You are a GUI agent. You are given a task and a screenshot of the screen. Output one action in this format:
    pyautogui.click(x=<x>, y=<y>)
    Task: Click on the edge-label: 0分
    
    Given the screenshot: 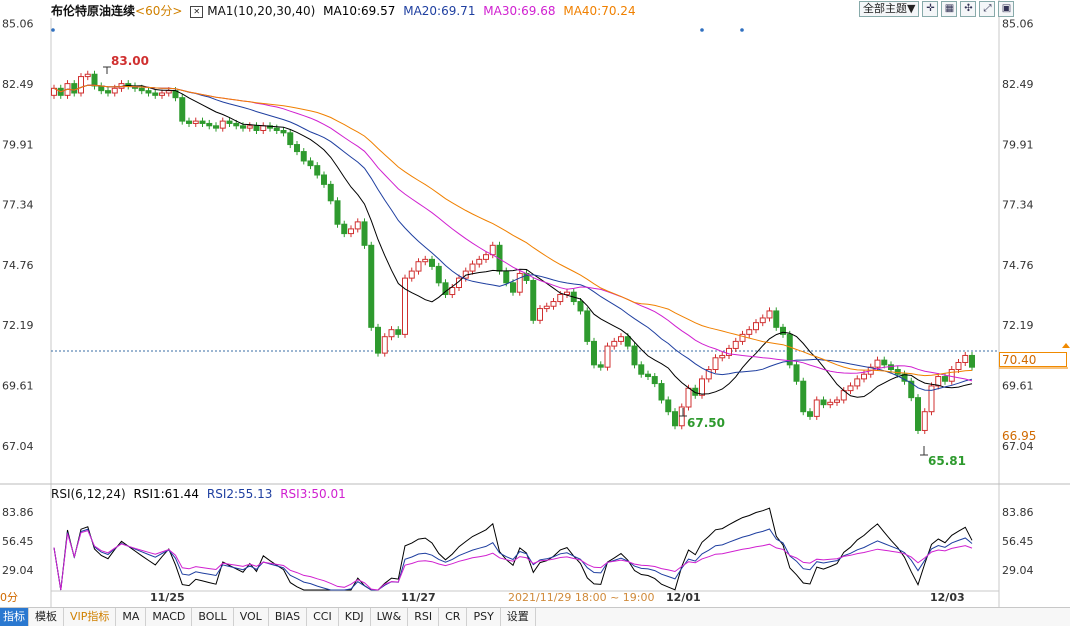 What is the action you would take?
    pyautogui.click(x=9, y=597)
    